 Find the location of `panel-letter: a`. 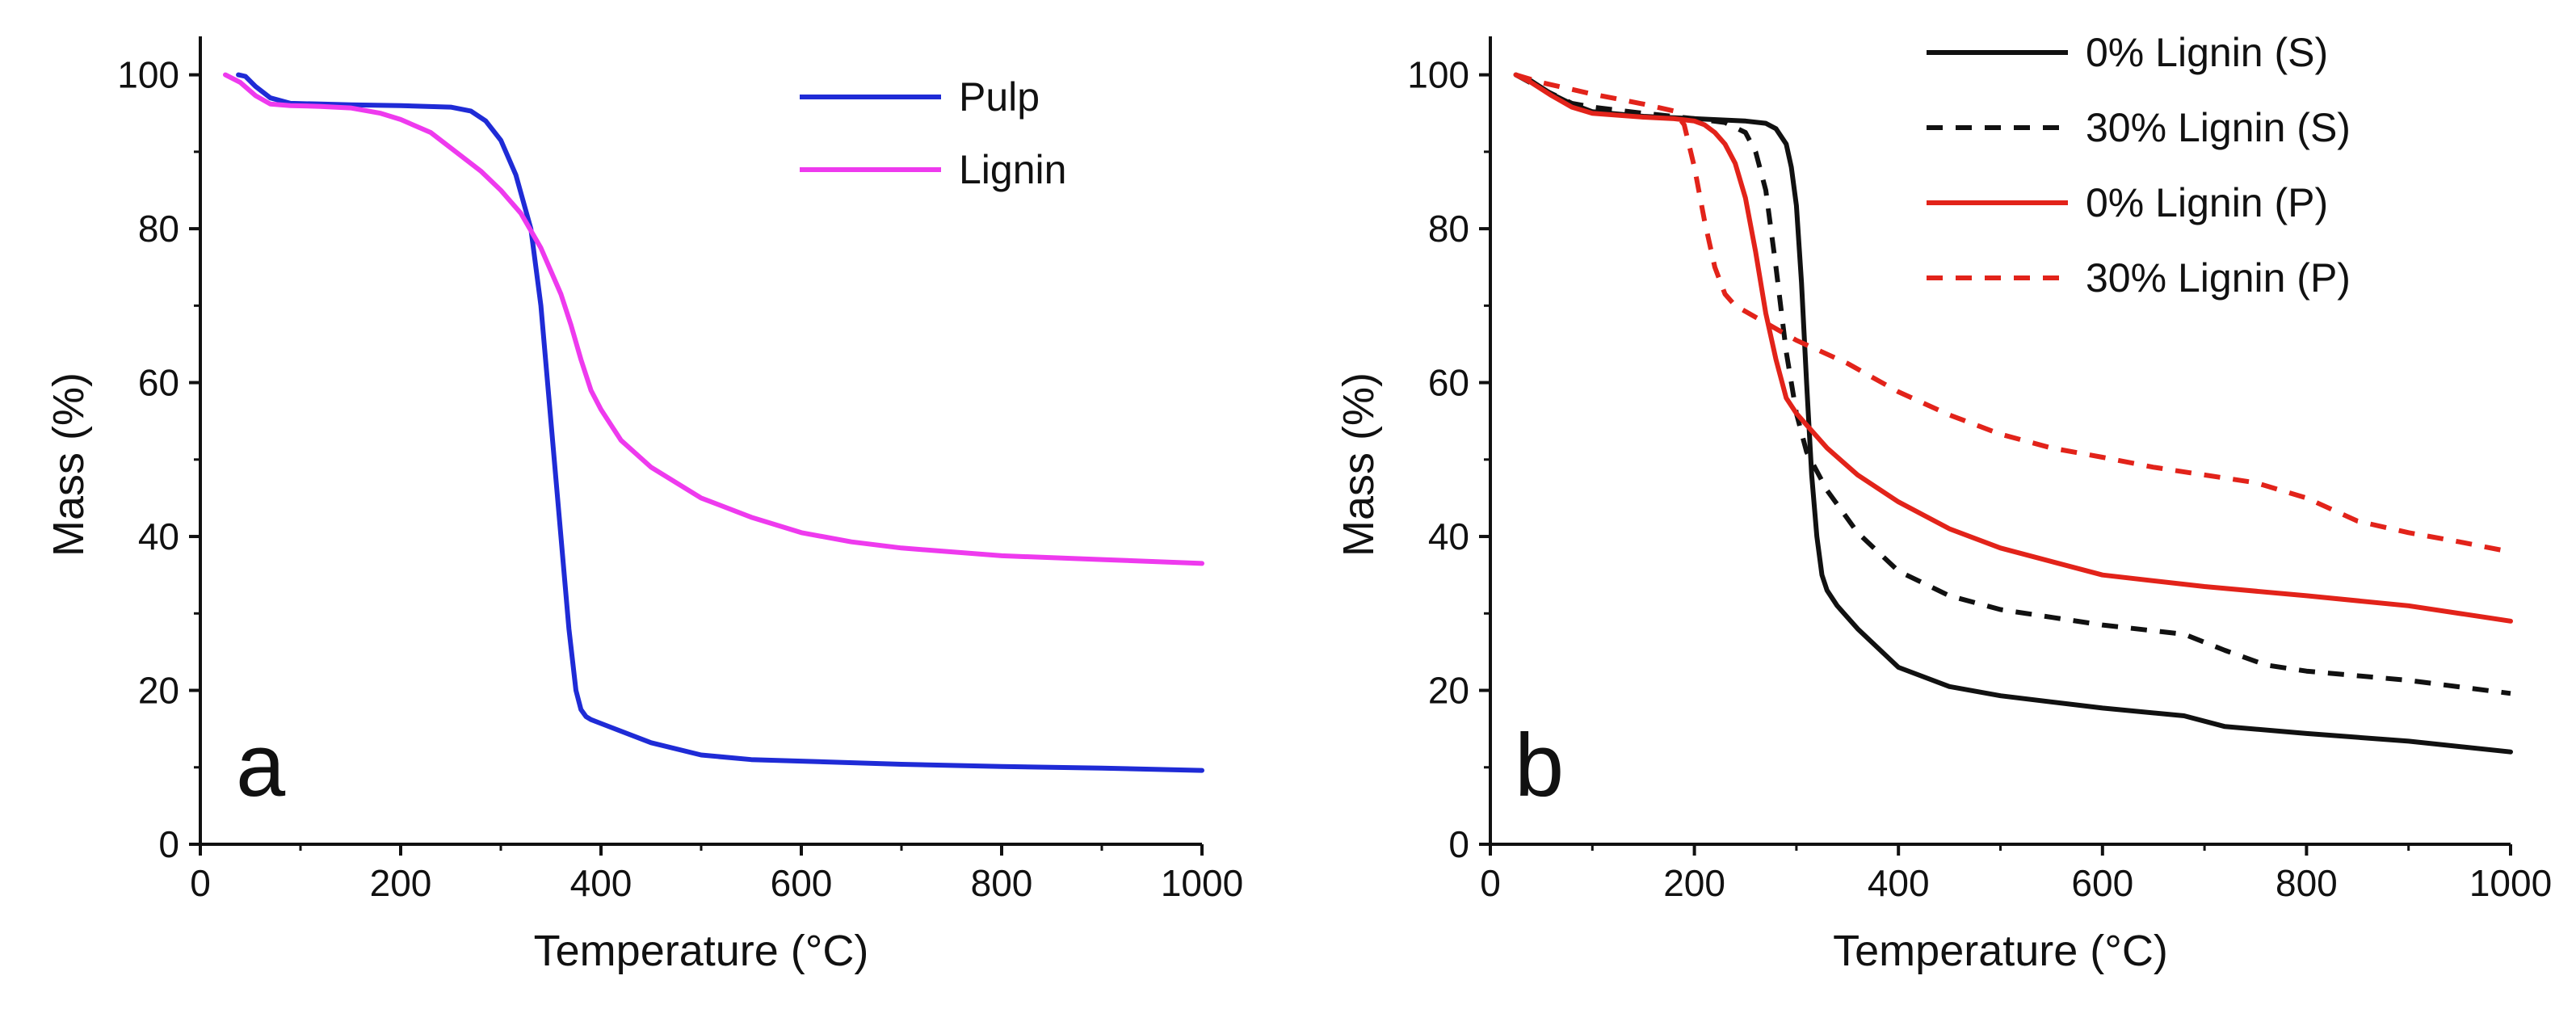

panel-letter: a is located at coordinates (261, 765).